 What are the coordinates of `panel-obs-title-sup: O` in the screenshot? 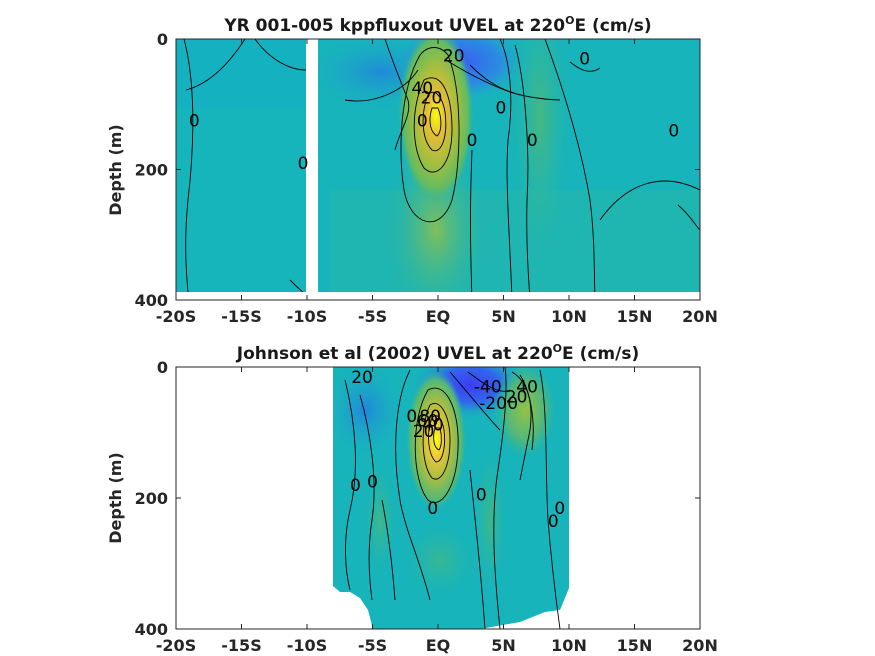 It's located at (557, 348).